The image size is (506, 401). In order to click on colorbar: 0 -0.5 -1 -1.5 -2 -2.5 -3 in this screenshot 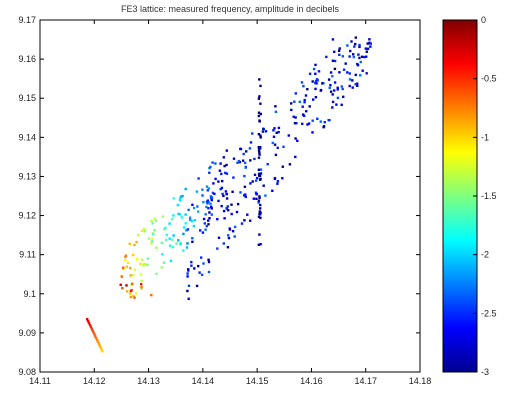, I will do `click(469, 196)`.